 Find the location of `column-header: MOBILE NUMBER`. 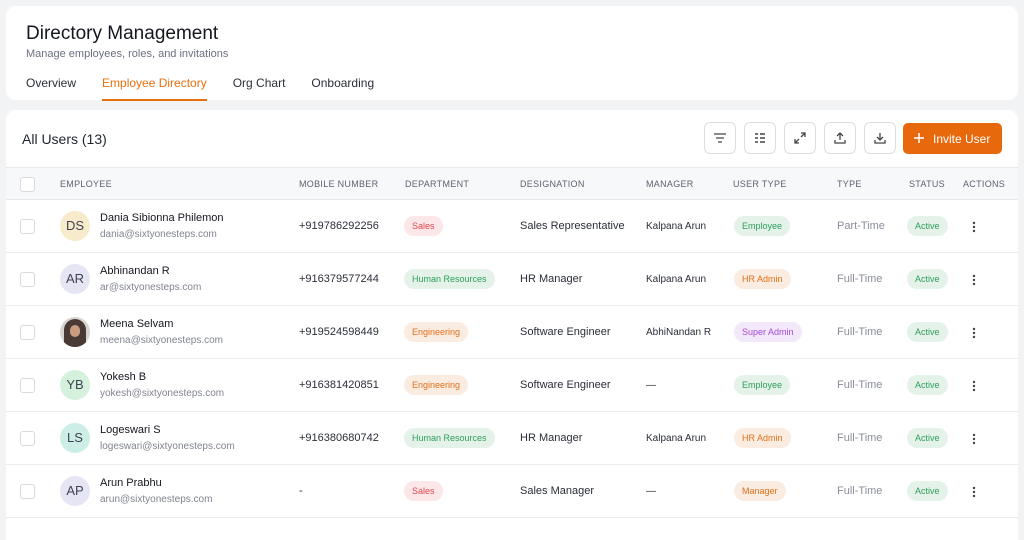

column-header: MOBILE NUMBER is located at coordinates (339, 184).